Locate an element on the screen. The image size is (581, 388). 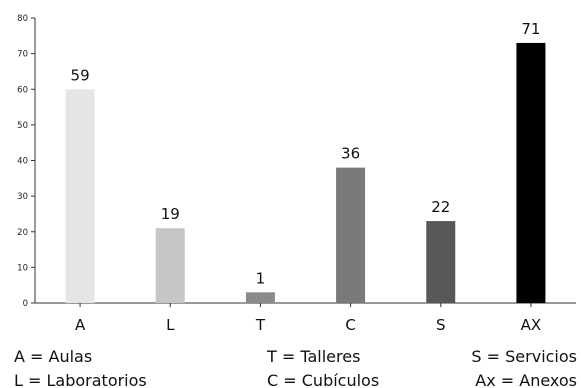
bar-c is located at coordinates (351, 235).